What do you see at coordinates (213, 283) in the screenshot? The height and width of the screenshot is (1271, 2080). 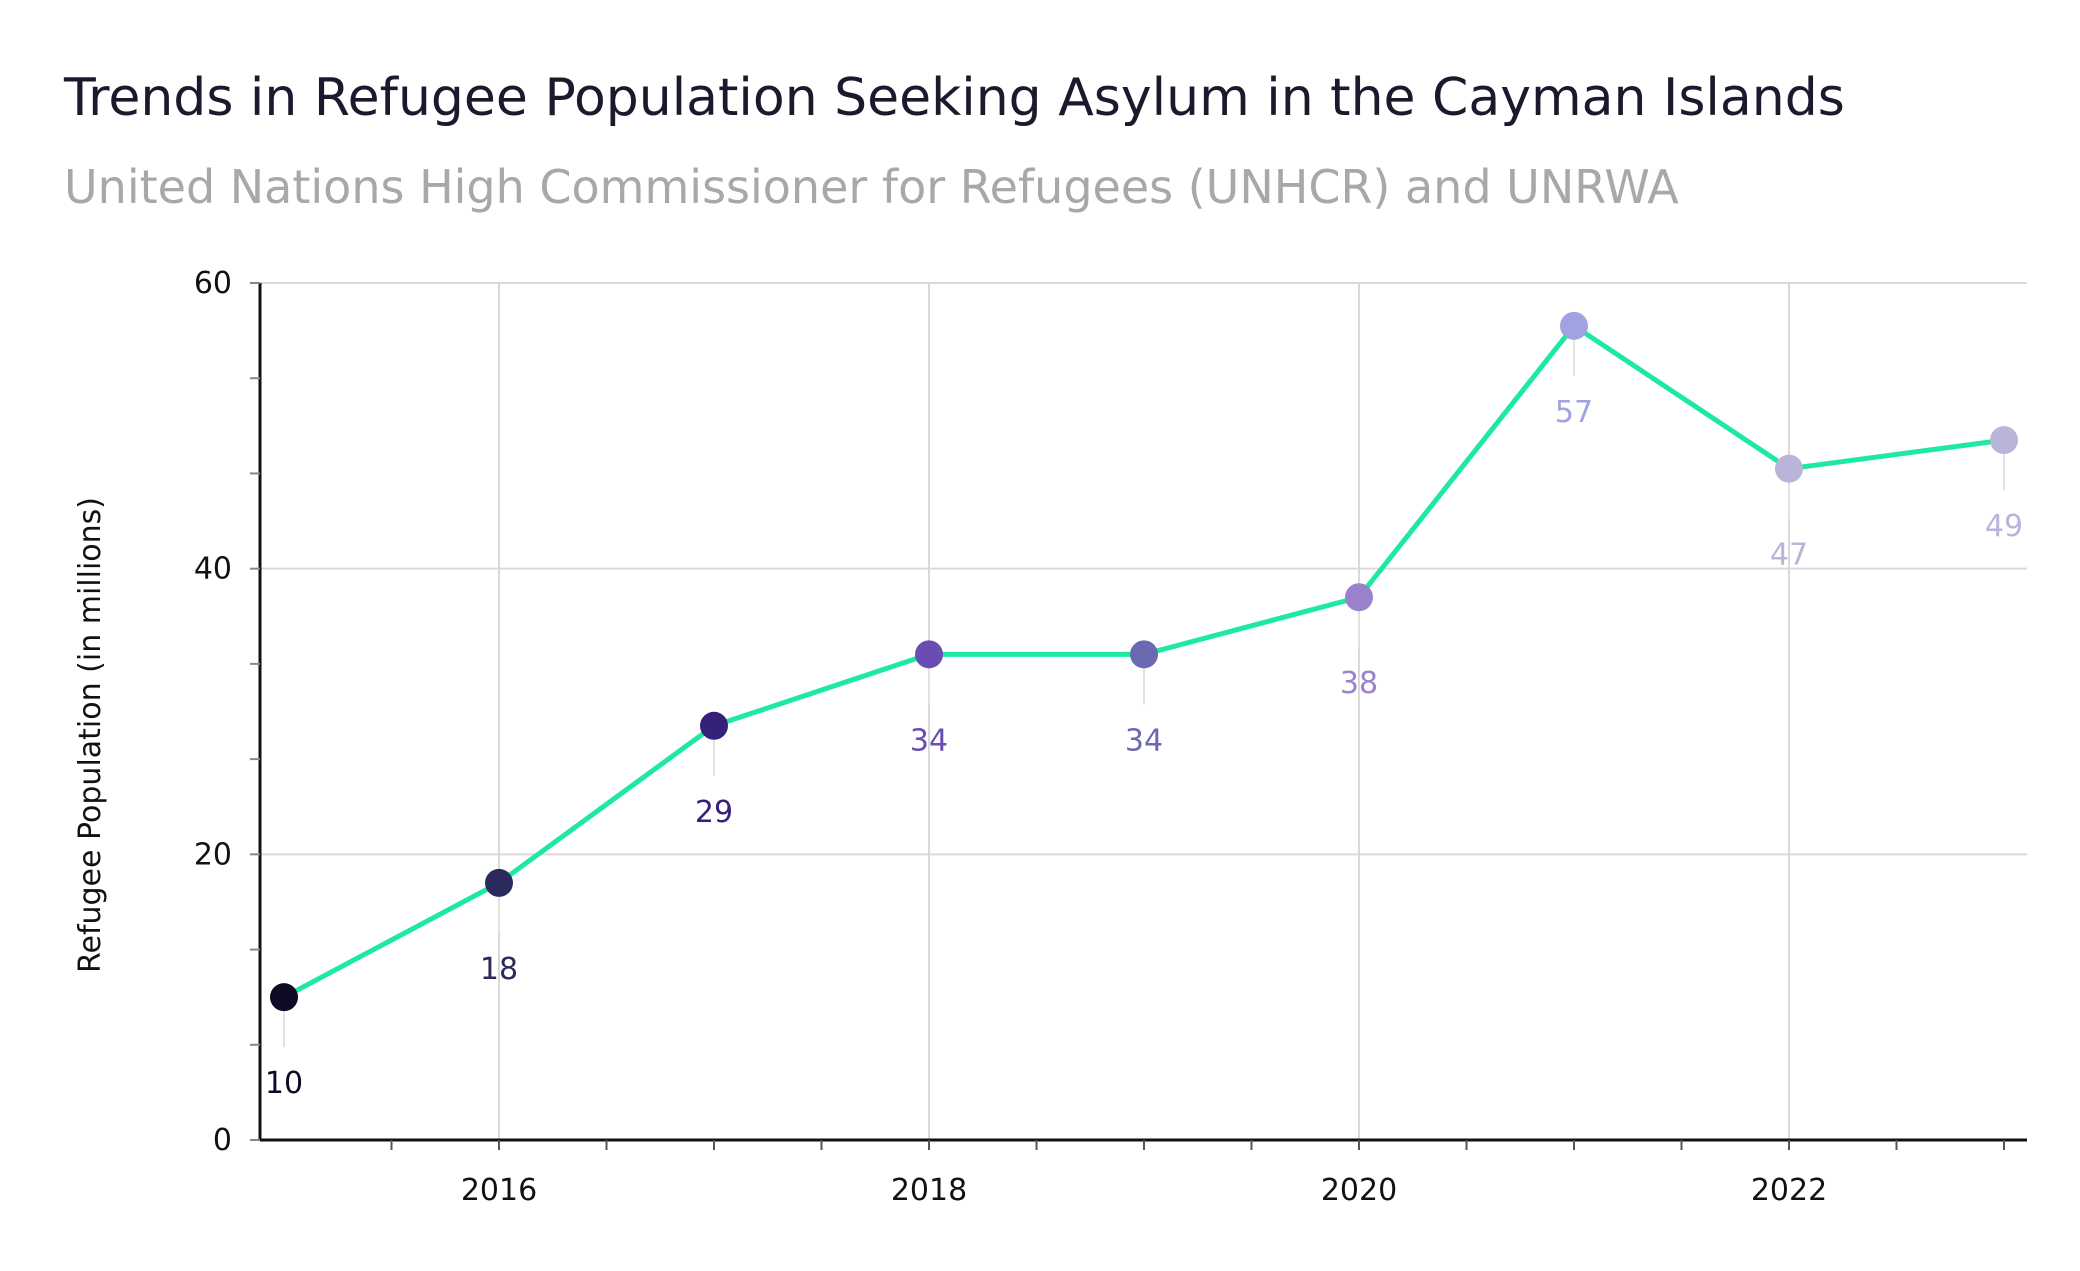 I see `y-tick-label: 60` at bounding box center [213, 283].